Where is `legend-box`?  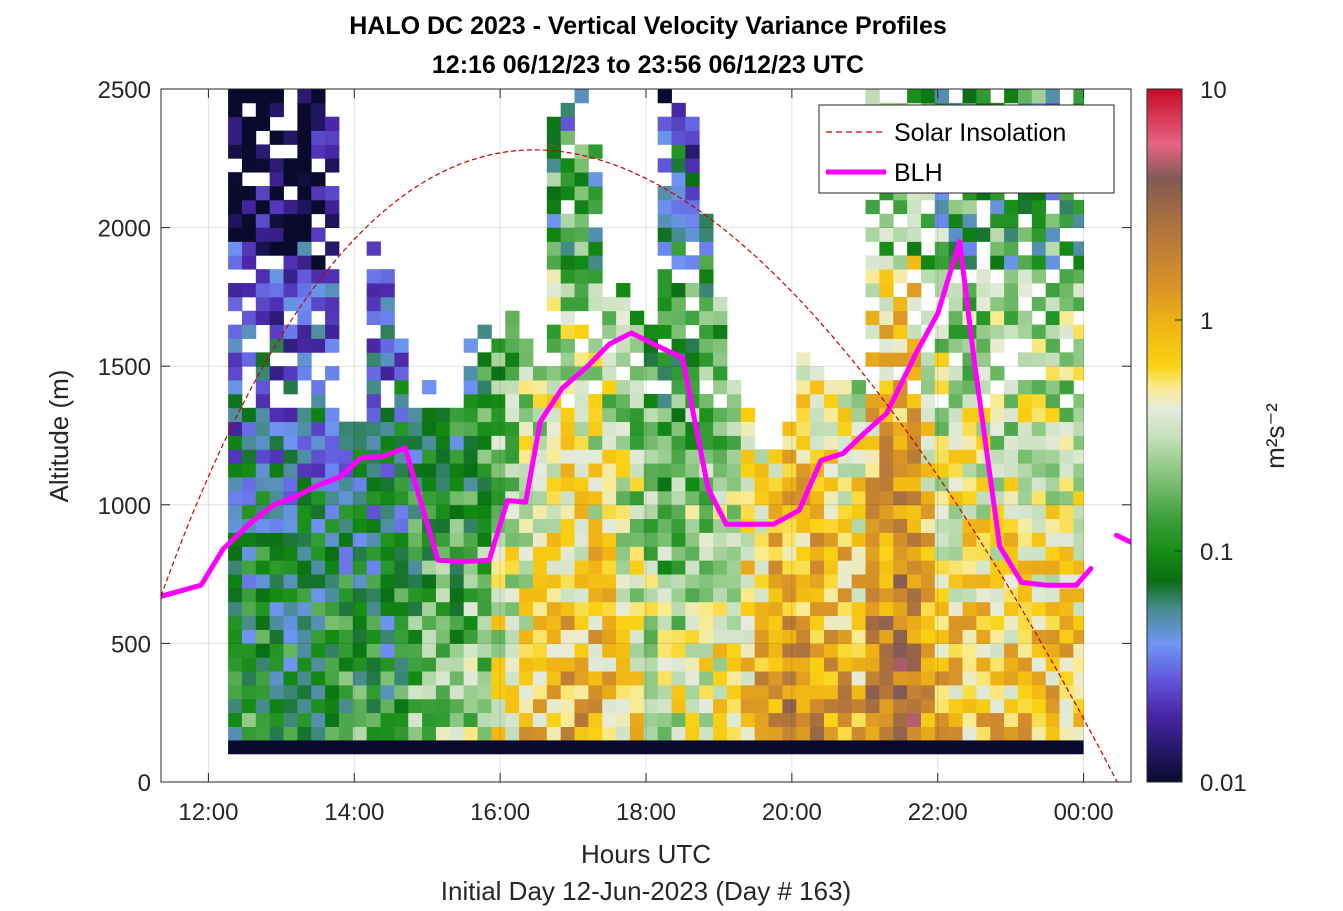 legend-box is located at coordinates (966, 149).